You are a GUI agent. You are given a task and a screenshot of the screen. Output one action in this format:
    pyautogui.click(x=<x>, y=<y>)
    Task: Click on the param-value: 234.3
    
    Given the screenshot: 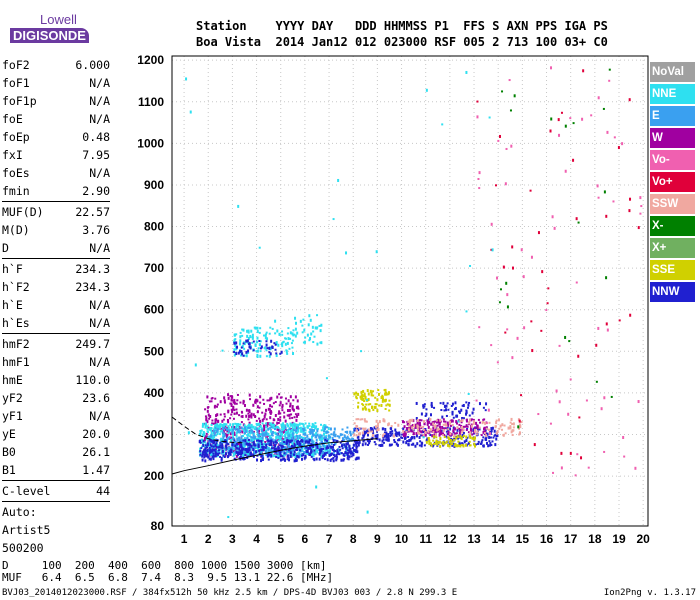 What is the action you would take?
    pyautogui.click(x=92, y=287)
    